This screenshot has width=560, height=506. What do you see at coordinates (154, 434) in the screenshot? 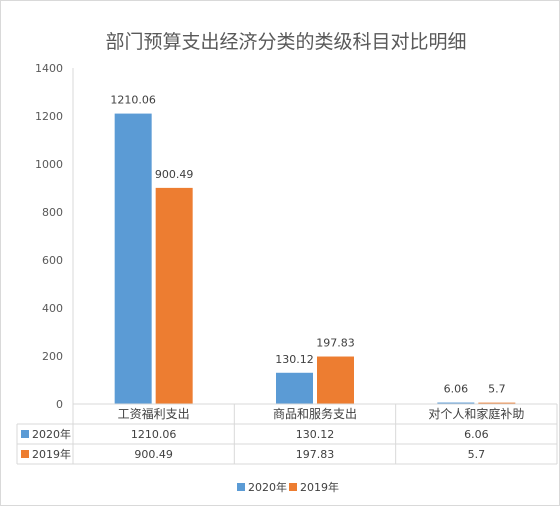
I see `table-cell: 1210.06` at bounding box center [154, 434].